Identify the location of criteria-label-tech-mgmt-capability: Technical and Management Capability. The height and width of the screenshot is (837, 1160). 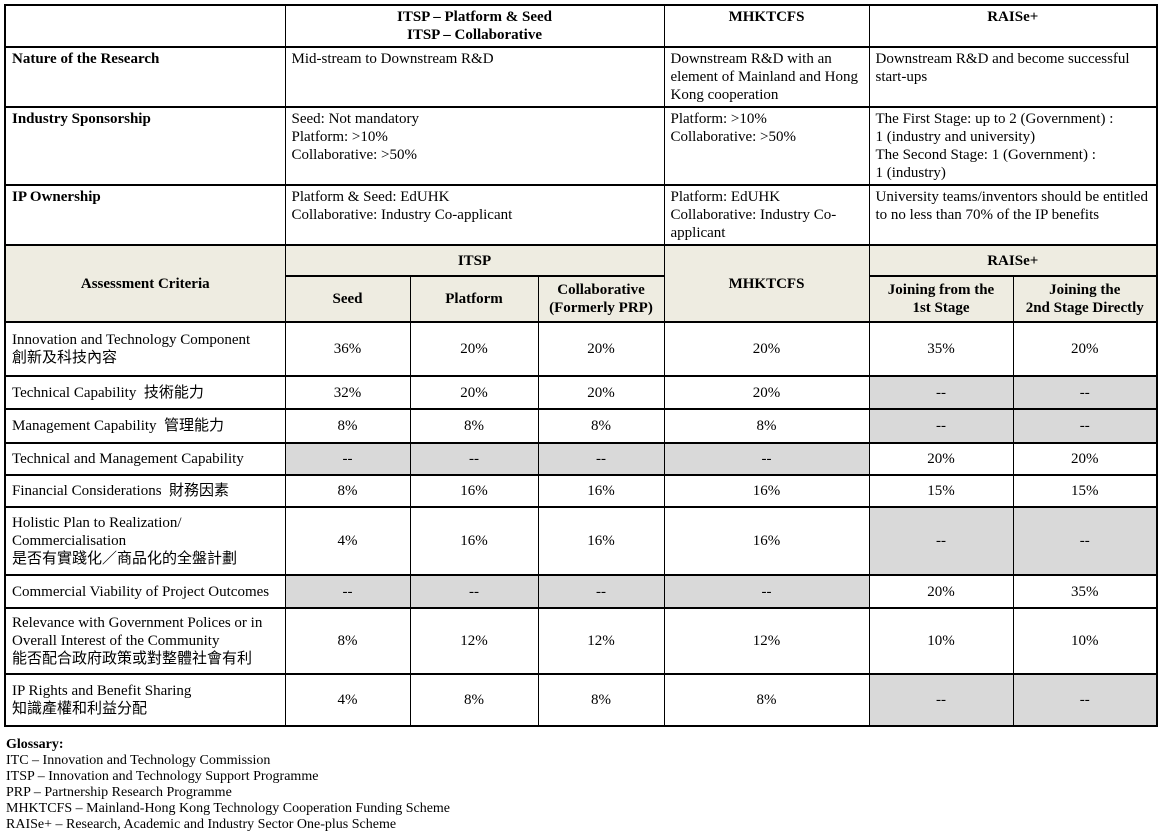
(145, 459).